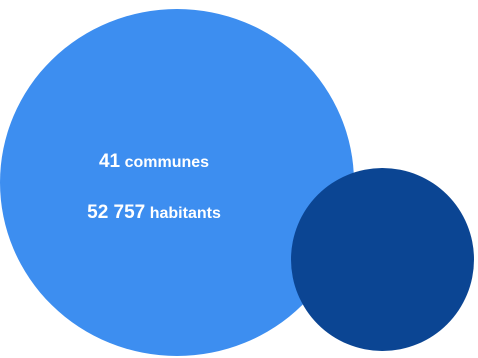  I want to click on communes-label: communes, so click(167, 162).